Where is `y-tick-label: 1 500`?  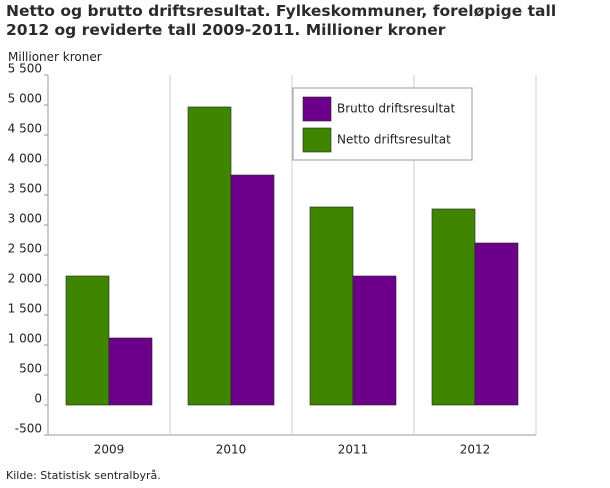 y-tick-label: 1 500 is located at coordinates (25, 309).